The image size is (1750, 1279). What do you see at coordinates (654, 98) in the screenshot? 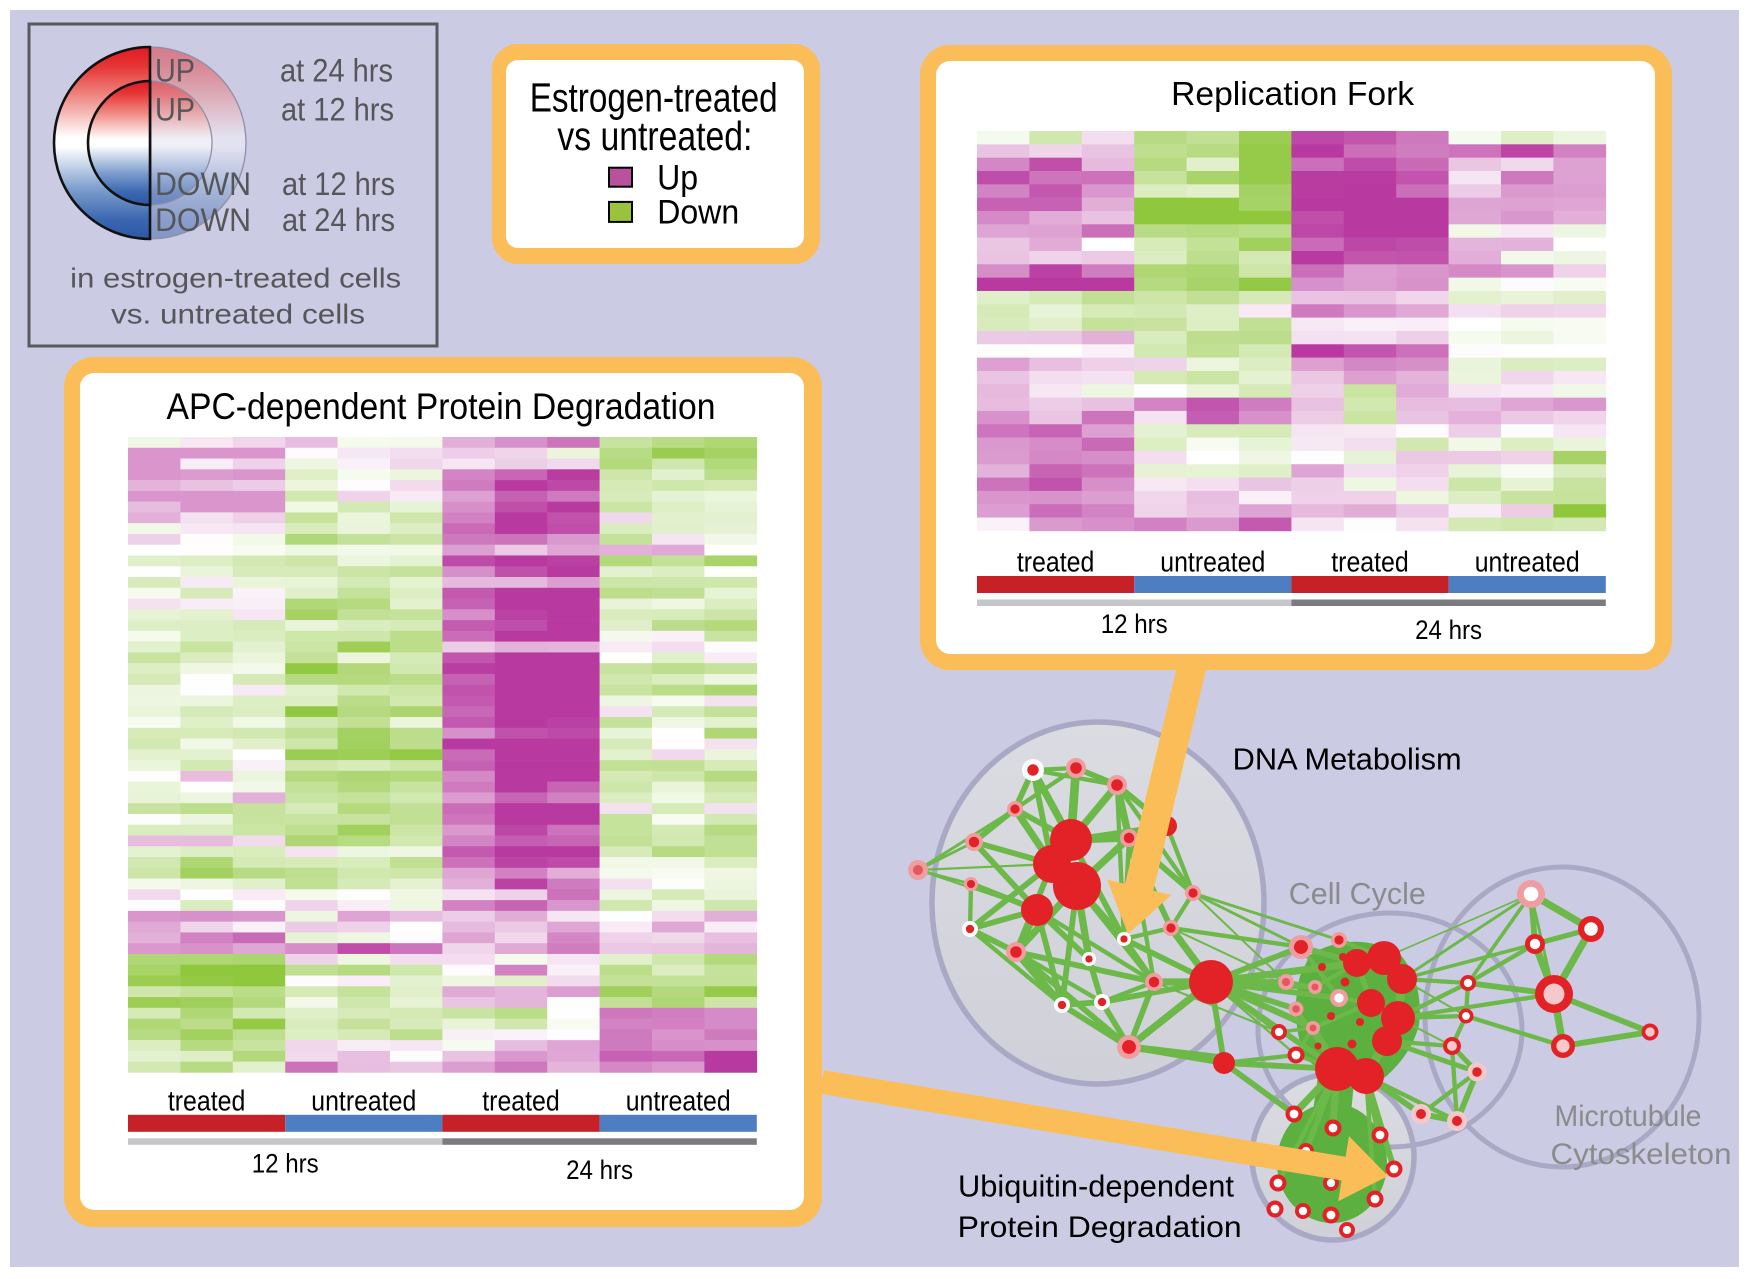
I see `svg-text: Estrogen-treated` at bounding box center [654, 98].